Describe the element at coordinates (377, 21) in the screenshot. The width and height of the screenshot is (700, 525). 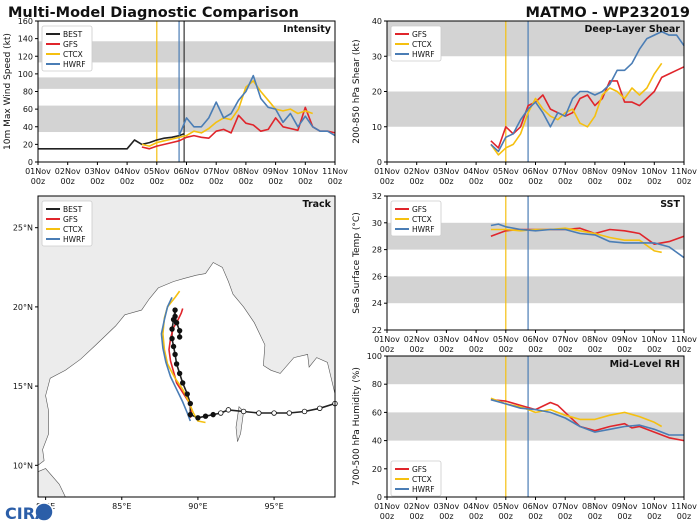
I see `shear-ytick-label-40: 40` at that location.